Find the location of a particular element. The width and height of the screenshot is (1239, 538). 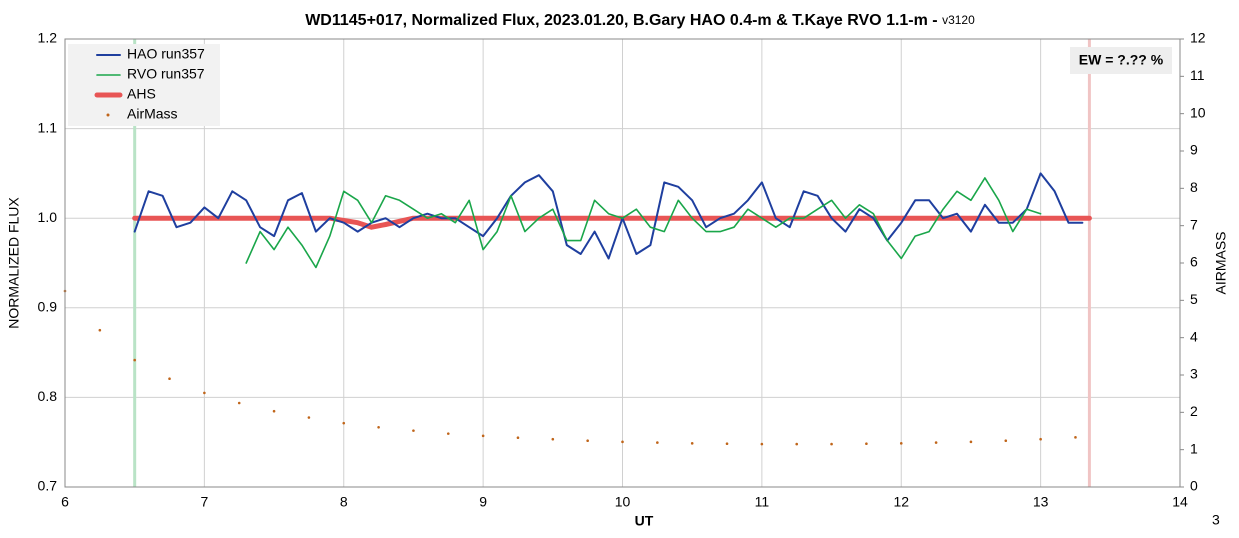

legend-label: AHS is located at coordinates (141, 94).